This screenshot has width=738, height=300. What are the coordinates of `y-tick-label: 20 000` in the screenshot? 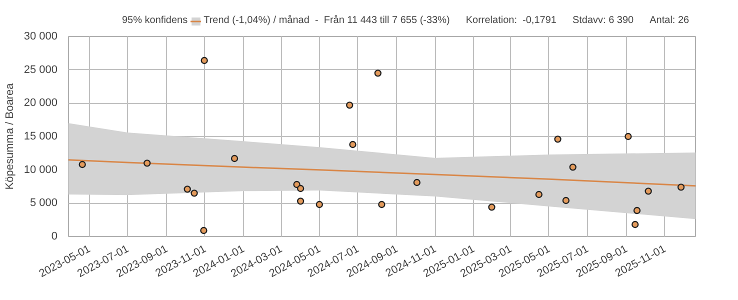 It's located at (41, 103).